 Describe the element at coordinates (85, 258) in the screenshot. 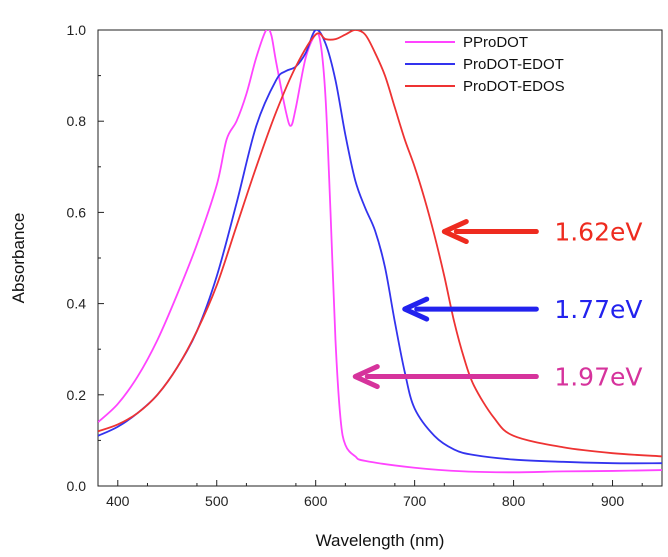

I see `y-axis: 0.0 0.2 0.4 0.6 0.8 1.0` at that location.